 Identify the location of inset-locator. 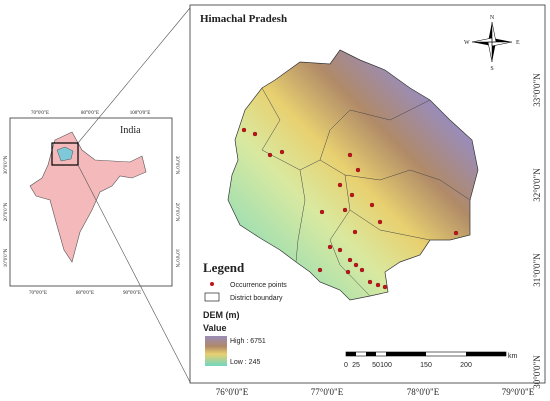
(65, 154).